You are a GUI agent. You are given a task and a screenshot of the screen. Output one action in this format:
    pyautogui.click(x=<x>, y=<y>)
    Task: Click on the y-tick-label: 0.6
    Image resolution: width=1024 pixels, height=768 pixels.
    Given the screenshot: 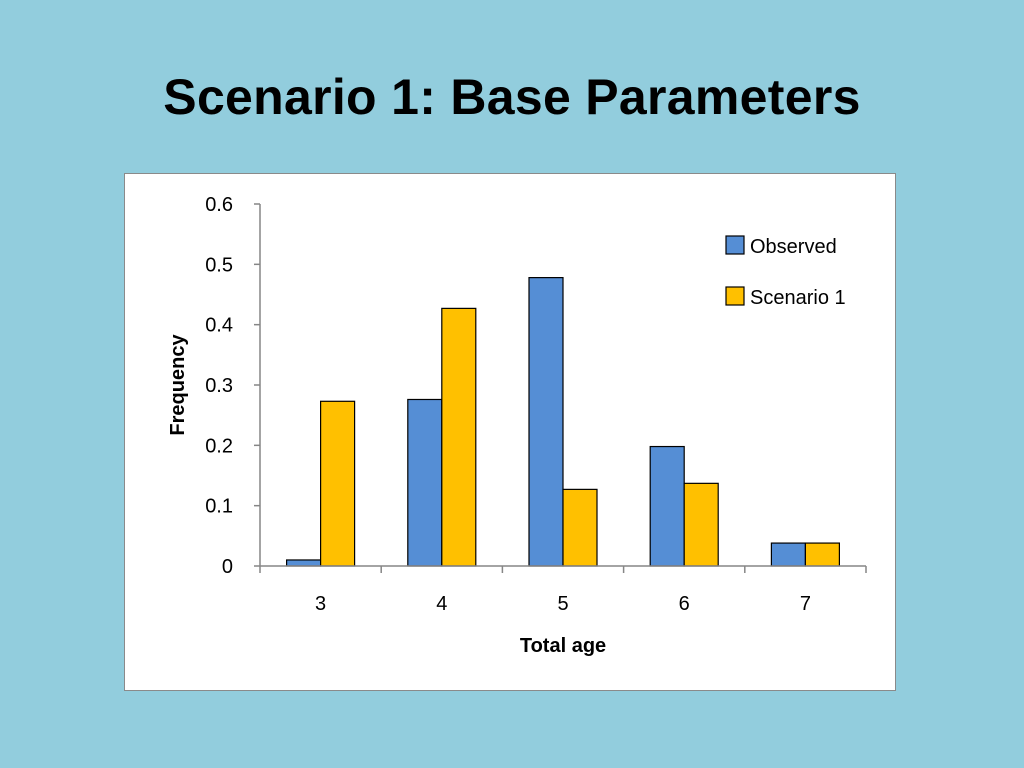 What is the action you would take?
    pyautogui.click(x=219, y=205)
    